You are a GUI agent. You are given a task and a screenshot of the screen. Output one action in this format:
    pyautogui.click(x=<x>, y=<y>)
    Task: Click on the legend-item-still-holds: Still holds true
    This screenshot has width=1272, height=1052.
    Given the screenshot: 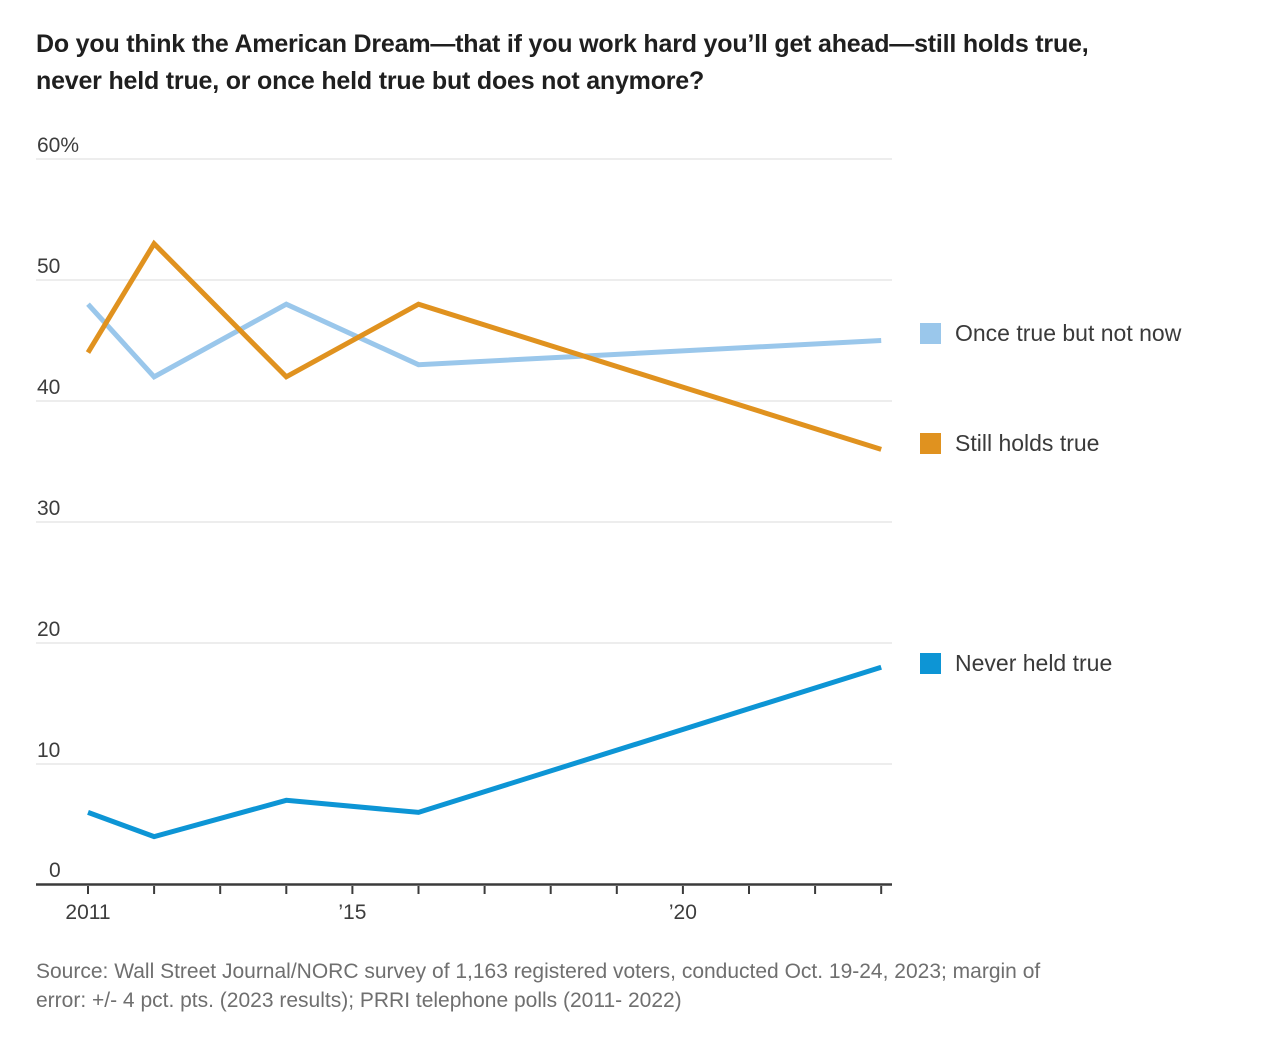 What is the action you would take?
    pyautogui.click(x=1010, y=442)
    